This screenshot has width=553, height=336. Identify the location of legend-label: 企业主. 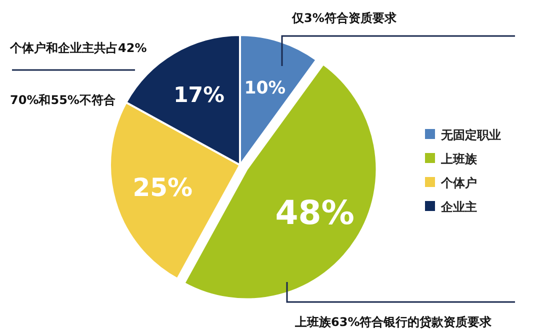
(458, 207).